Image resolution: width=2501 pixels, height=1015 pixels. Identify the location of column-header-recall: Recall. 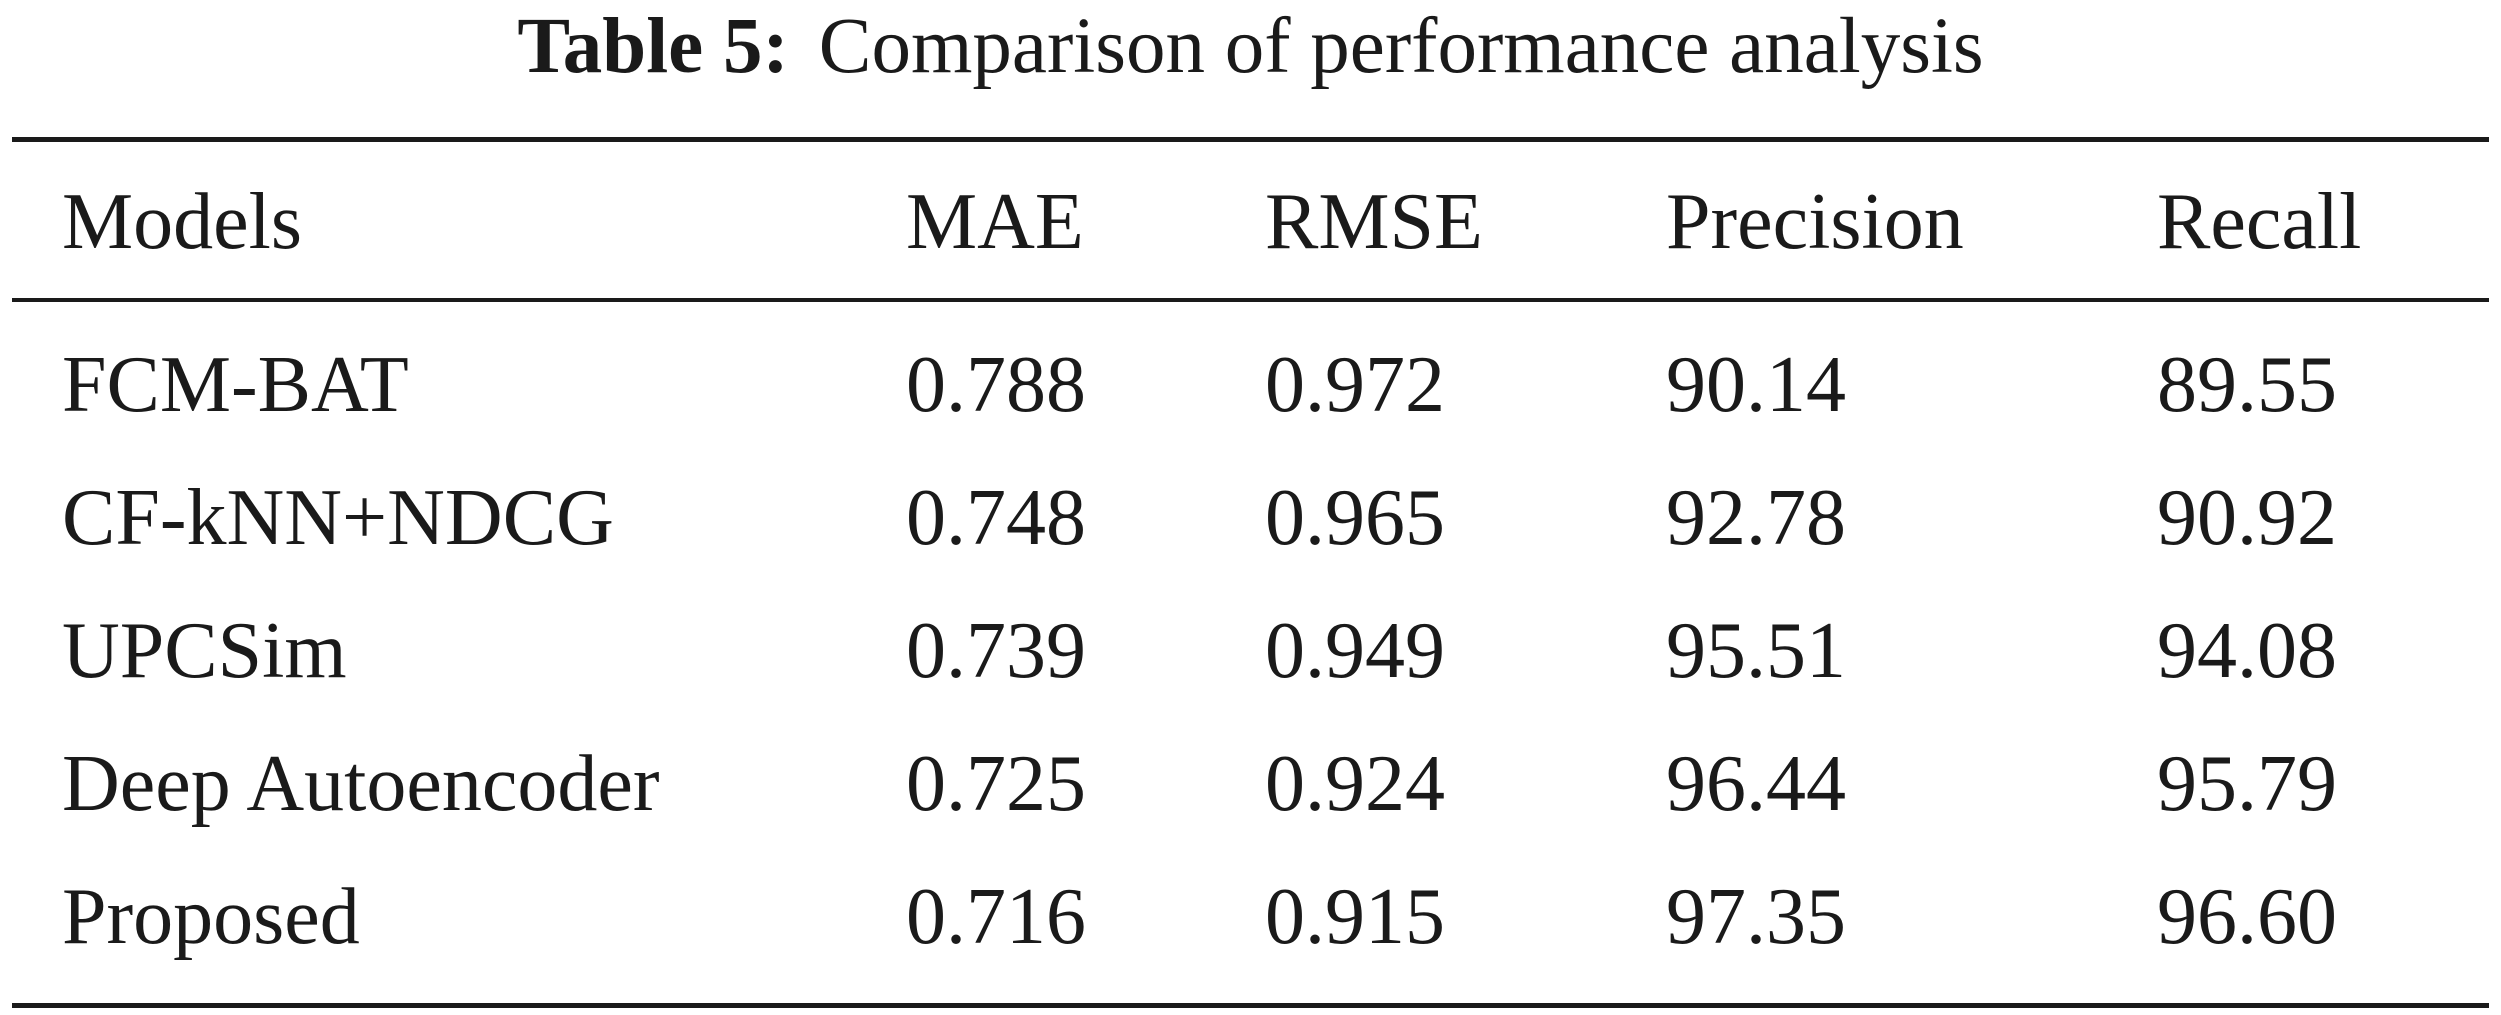
(2259, 222).